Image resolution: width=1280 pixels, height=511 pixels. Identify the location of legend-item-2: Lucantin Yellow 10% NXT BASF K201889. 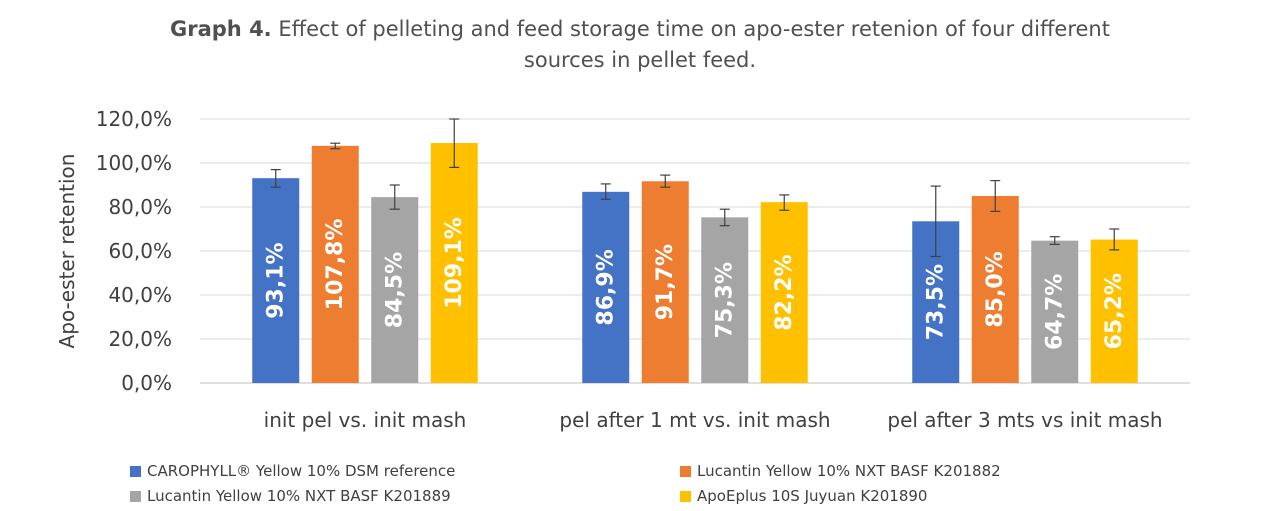
(290, 496).